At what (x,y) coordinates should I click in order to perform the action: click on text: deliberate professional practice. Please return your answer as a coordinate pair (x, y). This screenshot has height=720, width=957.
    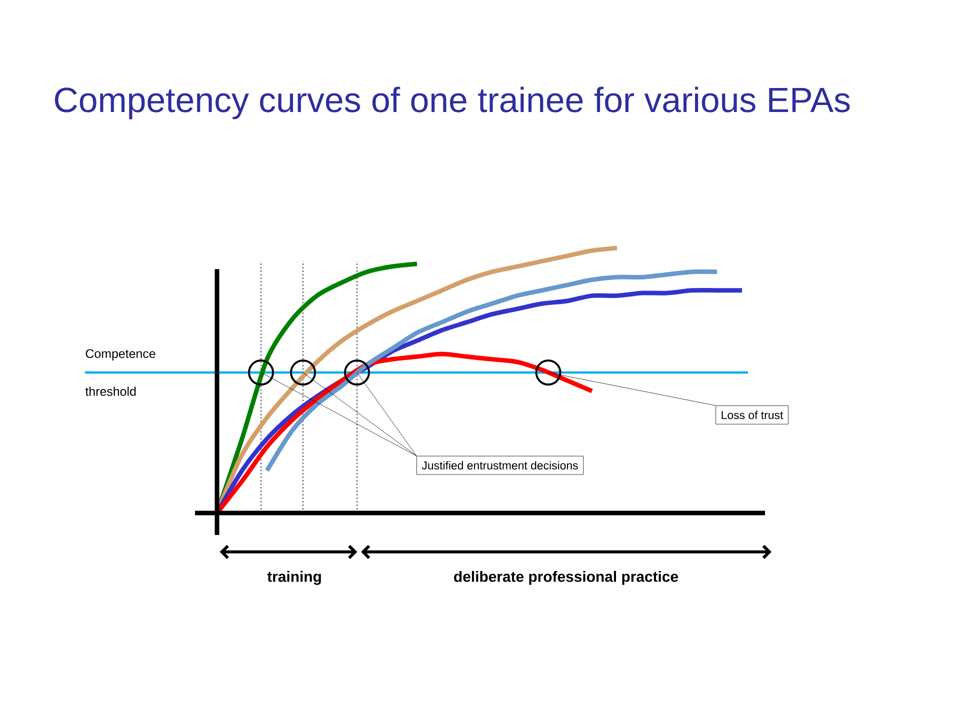
    Looking at the image, I should click on (566, 577).